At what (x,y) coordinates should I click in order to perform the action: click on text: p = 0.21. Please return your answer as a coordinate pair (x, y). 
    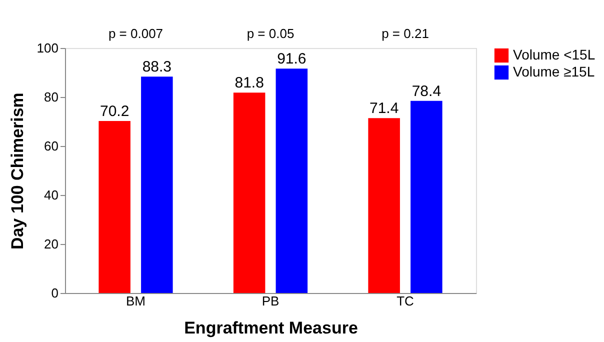
    Looking at the image, I should click on (405, 33).